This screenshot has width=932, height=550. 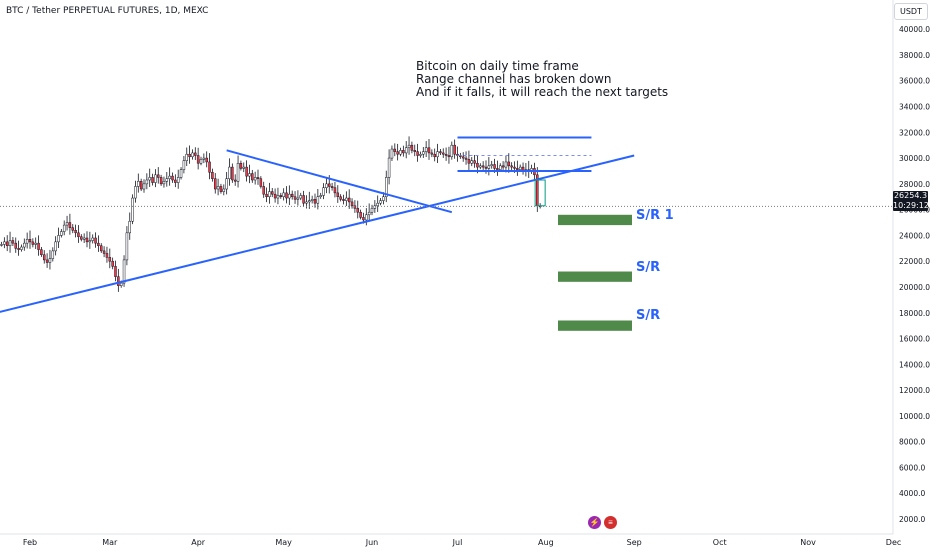 I want to click on x-tick-label: Feb, so click(x=30, y=542).